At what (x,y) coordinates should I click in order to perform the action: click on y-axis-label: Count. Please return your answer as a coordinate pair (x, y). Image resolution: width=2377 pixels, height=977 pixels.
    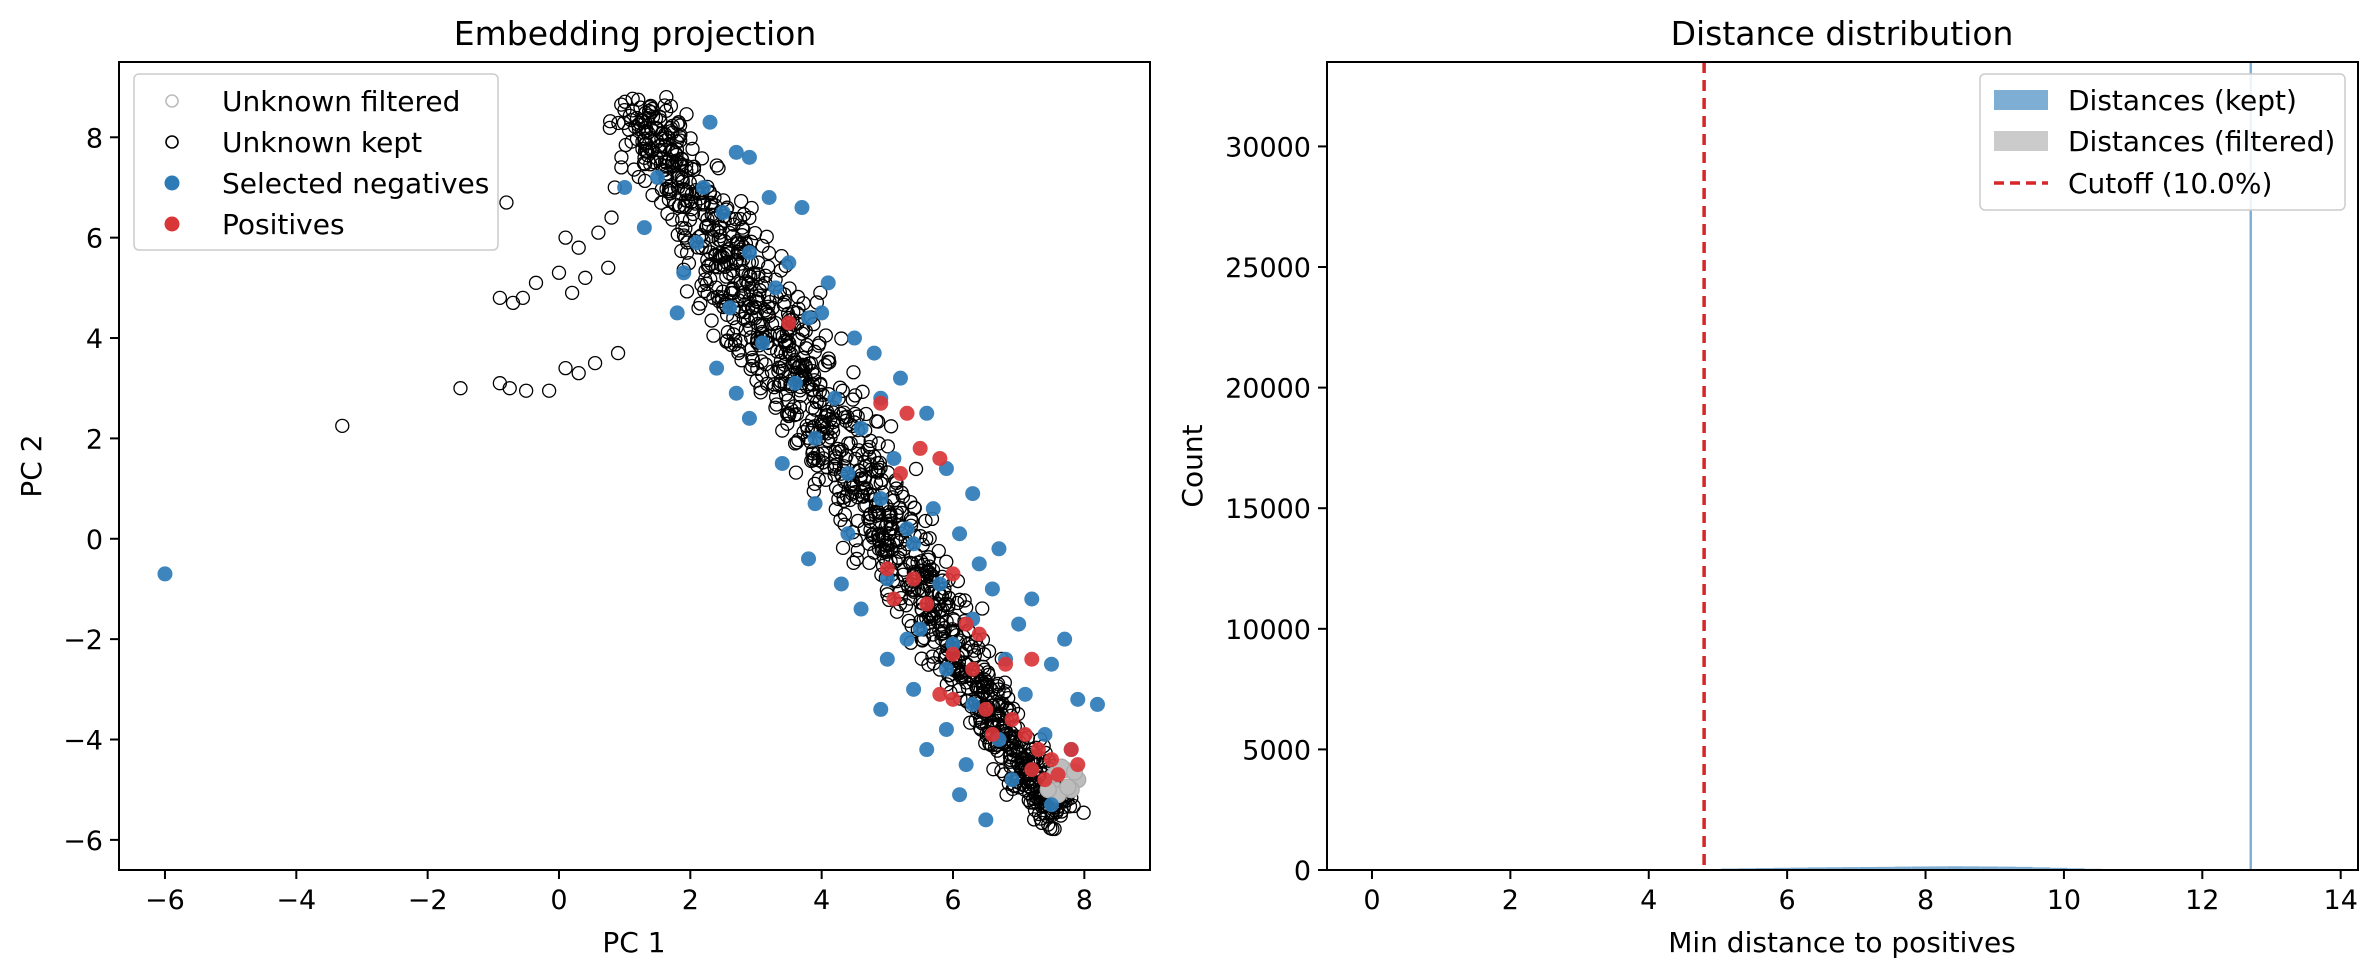
    Looking at the image, I should click on (1192, 465).